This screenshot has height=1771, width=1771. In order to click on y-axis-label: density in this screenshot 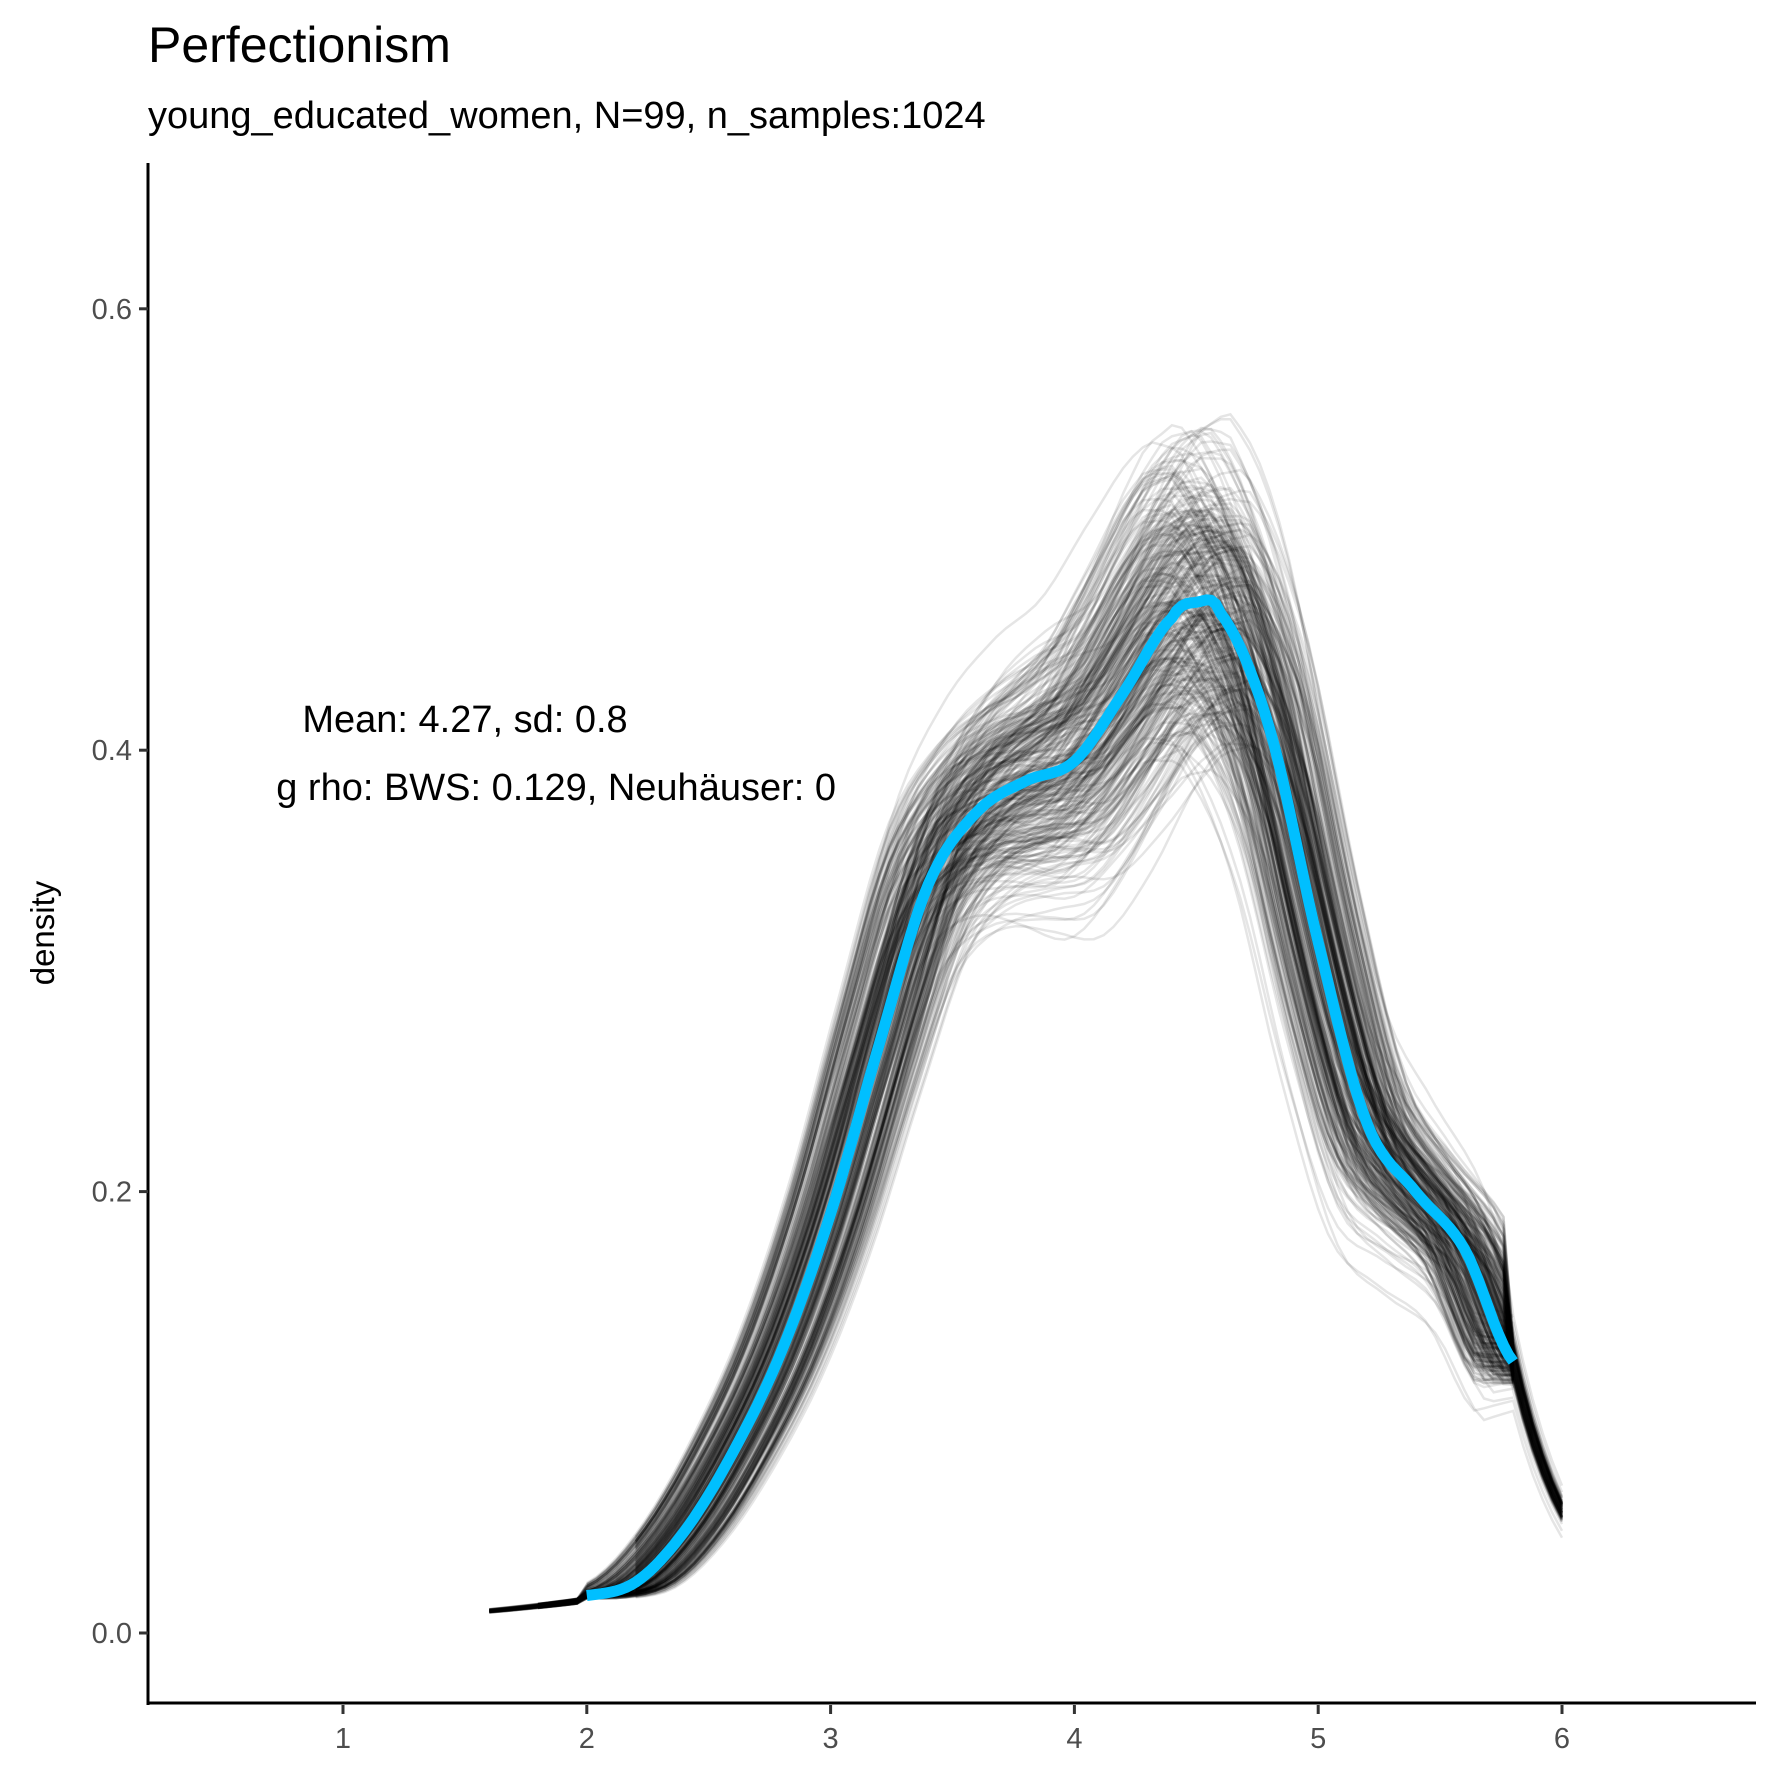, I will do `click(42, 932)`.